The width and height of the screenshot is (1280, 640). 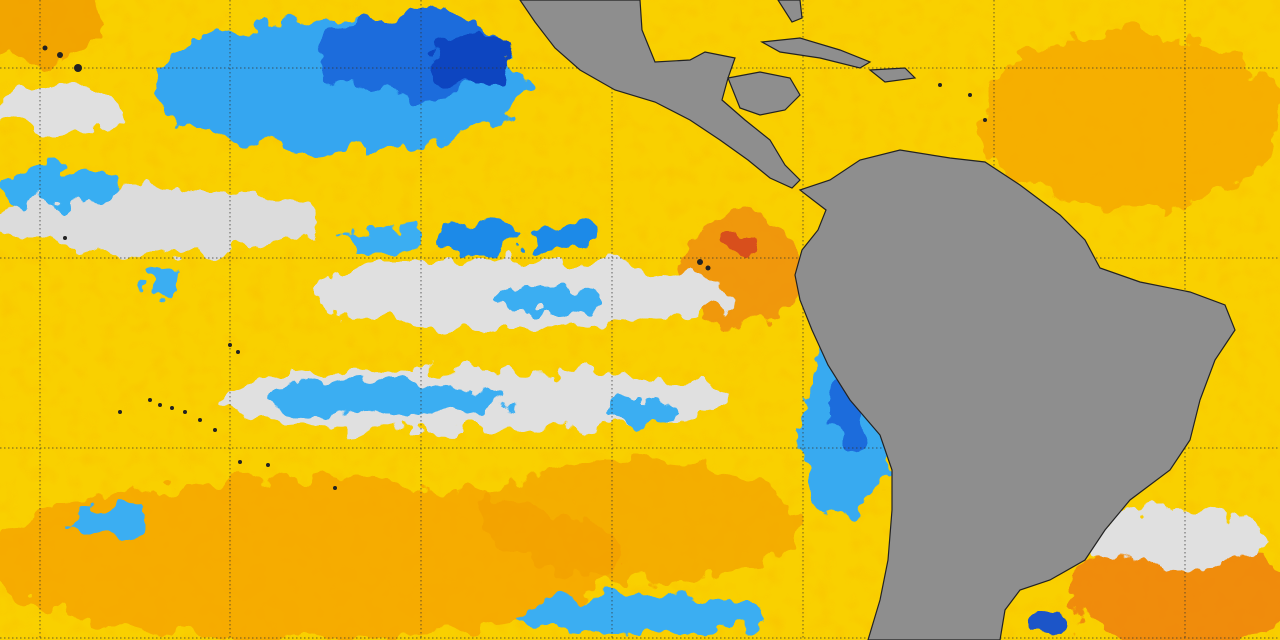 I want to click on hispaniola, so click(x=892, y=75).